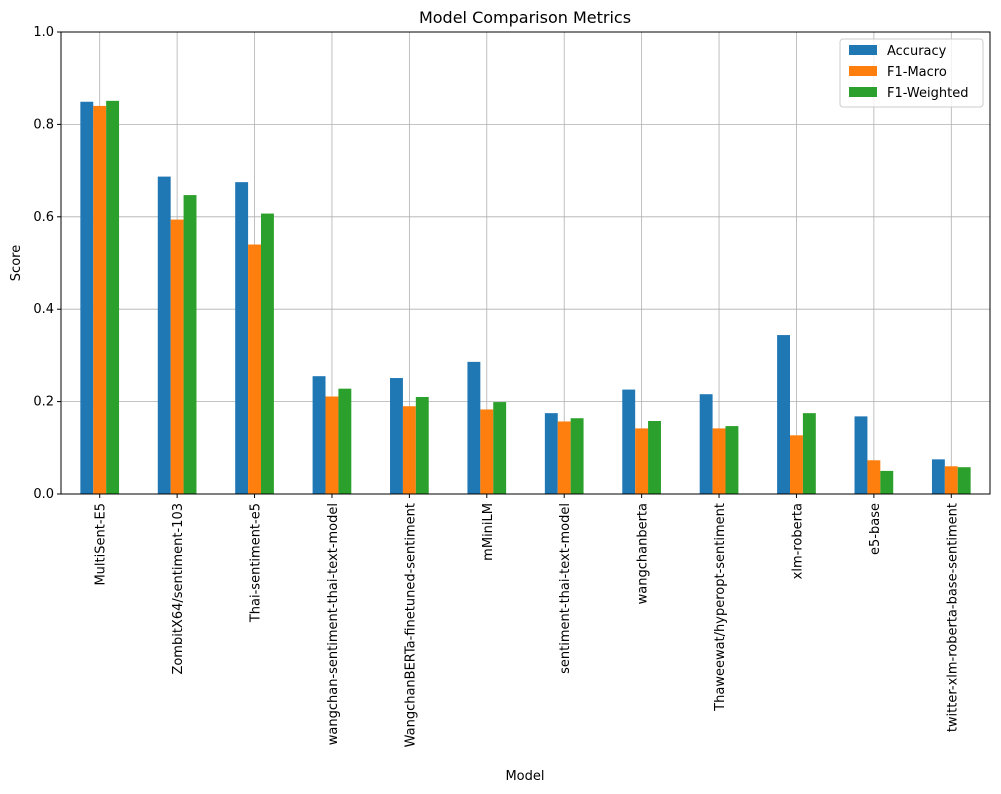 The image size is (1001, 794). Describe the element at coordinates (525, 17) in the screenshot. I see `chart-title: Model Comparison Metrics` at that location.